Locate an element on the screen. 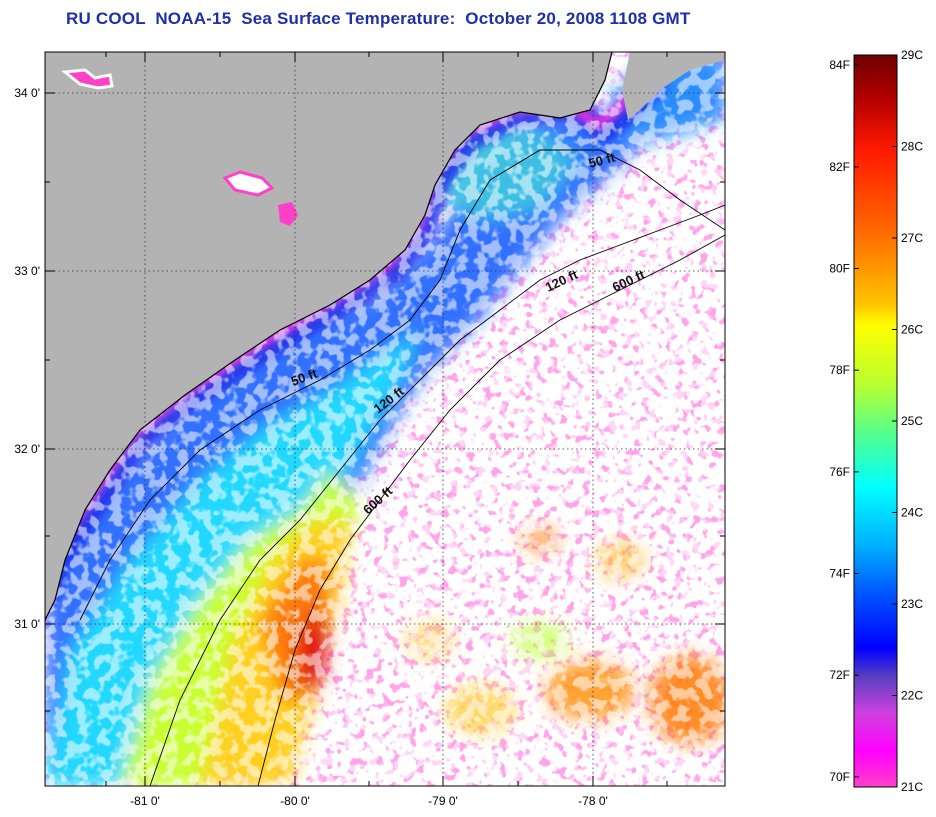 The image size is (936, 817). colorbar-label-fahrenheit: 82F is located at coordinates (839, 167).